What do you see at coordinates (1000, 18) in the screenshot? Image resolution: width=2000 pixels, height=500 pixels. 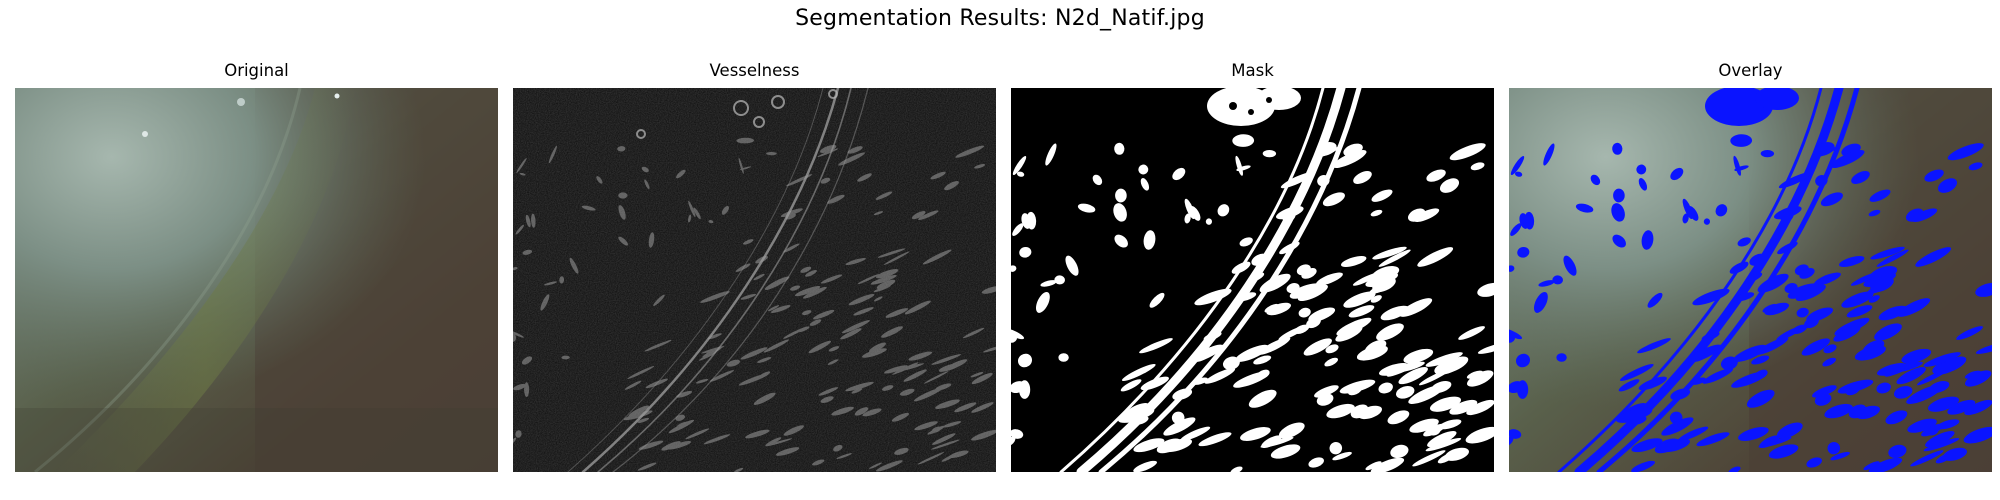 I see `figure-title: Segmentation Results: N2d_Natif.jpg` at bounding box center [1000, 18].